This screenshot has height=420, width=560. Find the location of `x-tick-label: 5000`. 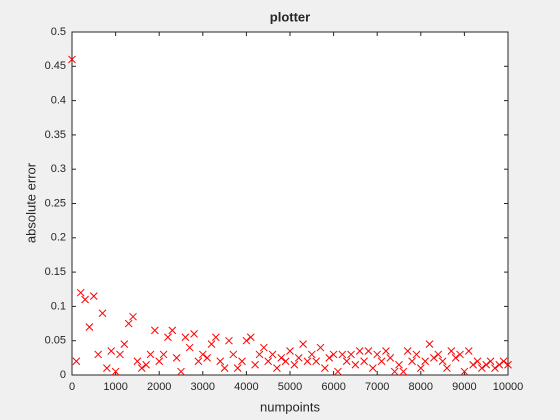

x-tick-label: 5000 is located at coordinates (290, 387).